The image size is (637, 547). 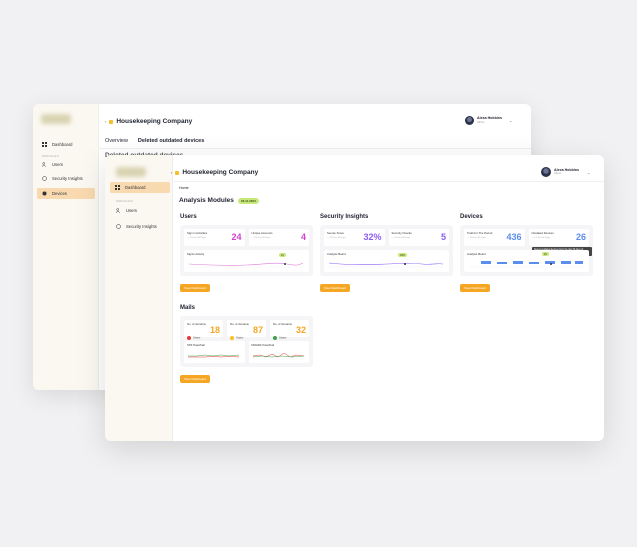 What do you see at coordinates (289, 330) in the screenshot?
I see `stat-card: No. of domains Status 32` at bounding box center [289, 330].